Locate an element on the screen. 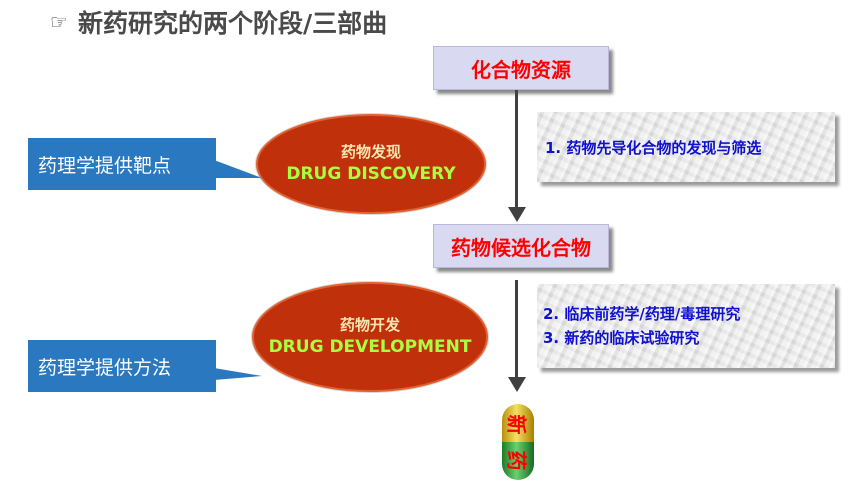  drug-discovery-cn: 药物发现 is located at coordinates (370, 152).